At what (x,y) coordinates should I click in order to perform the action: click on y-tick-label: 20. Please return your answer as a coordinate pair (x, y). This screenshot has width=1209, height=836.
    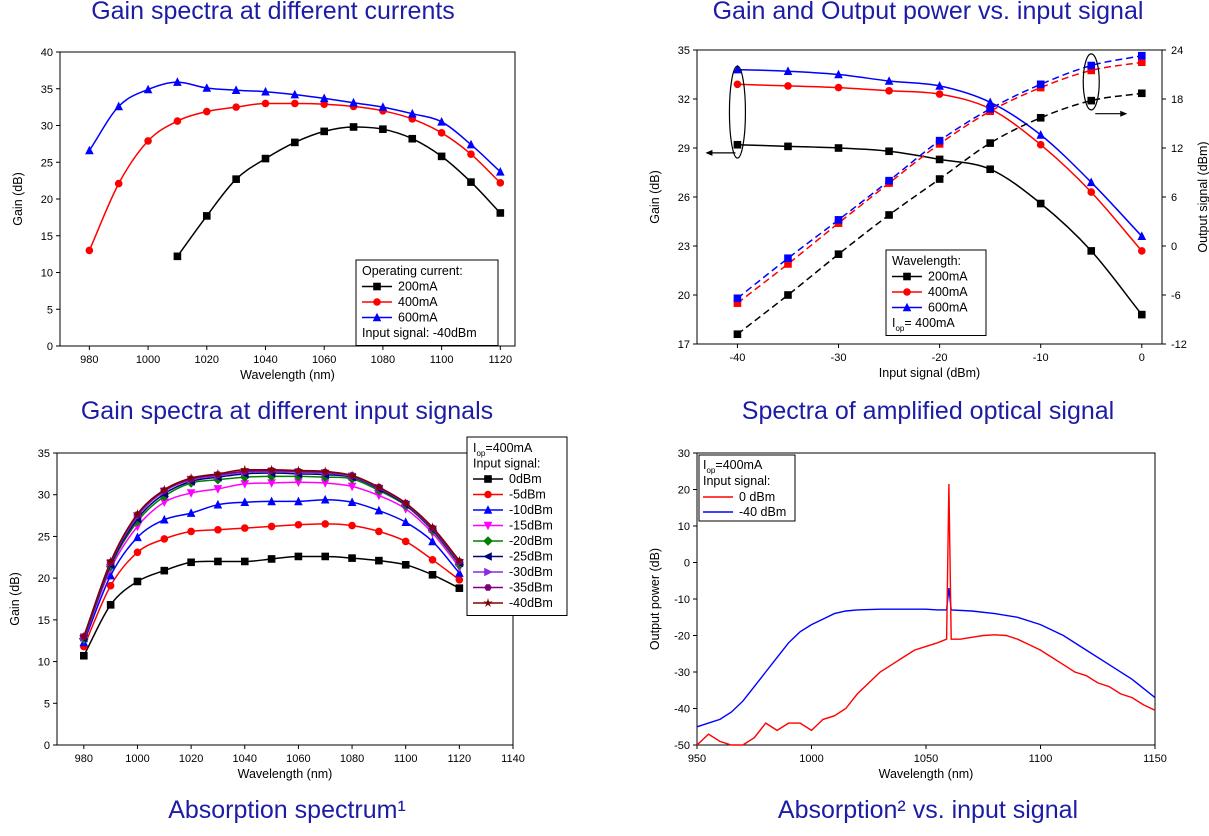
    Looking at the image, I should click on (684, 296).